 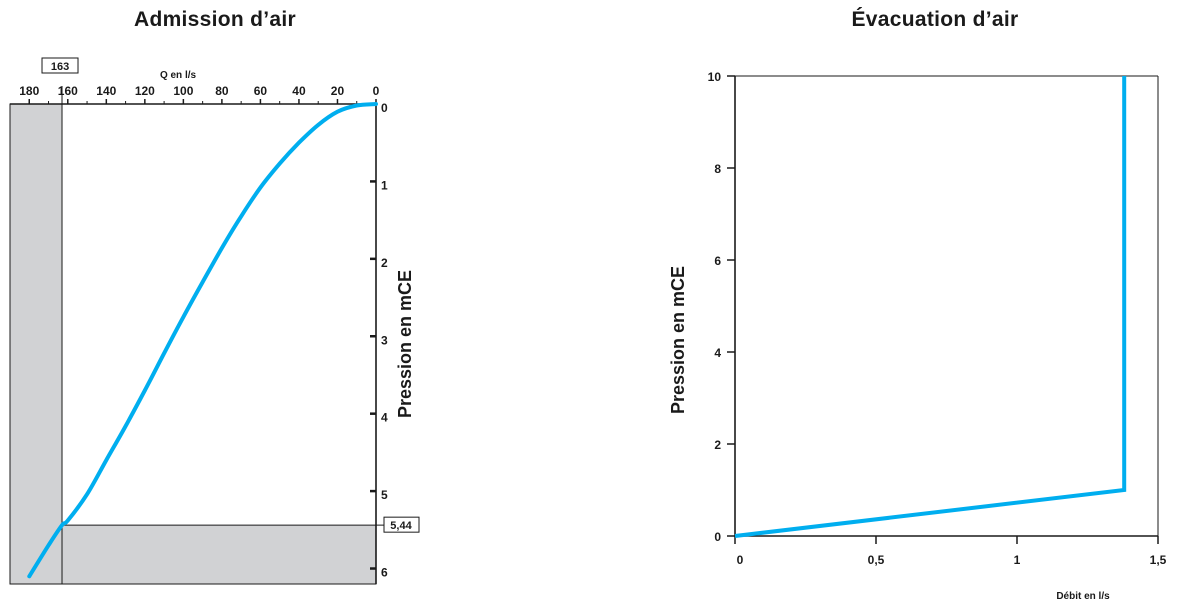 I want to click on chart-title-admission: Admission d’air, so click(x=215, y=19).